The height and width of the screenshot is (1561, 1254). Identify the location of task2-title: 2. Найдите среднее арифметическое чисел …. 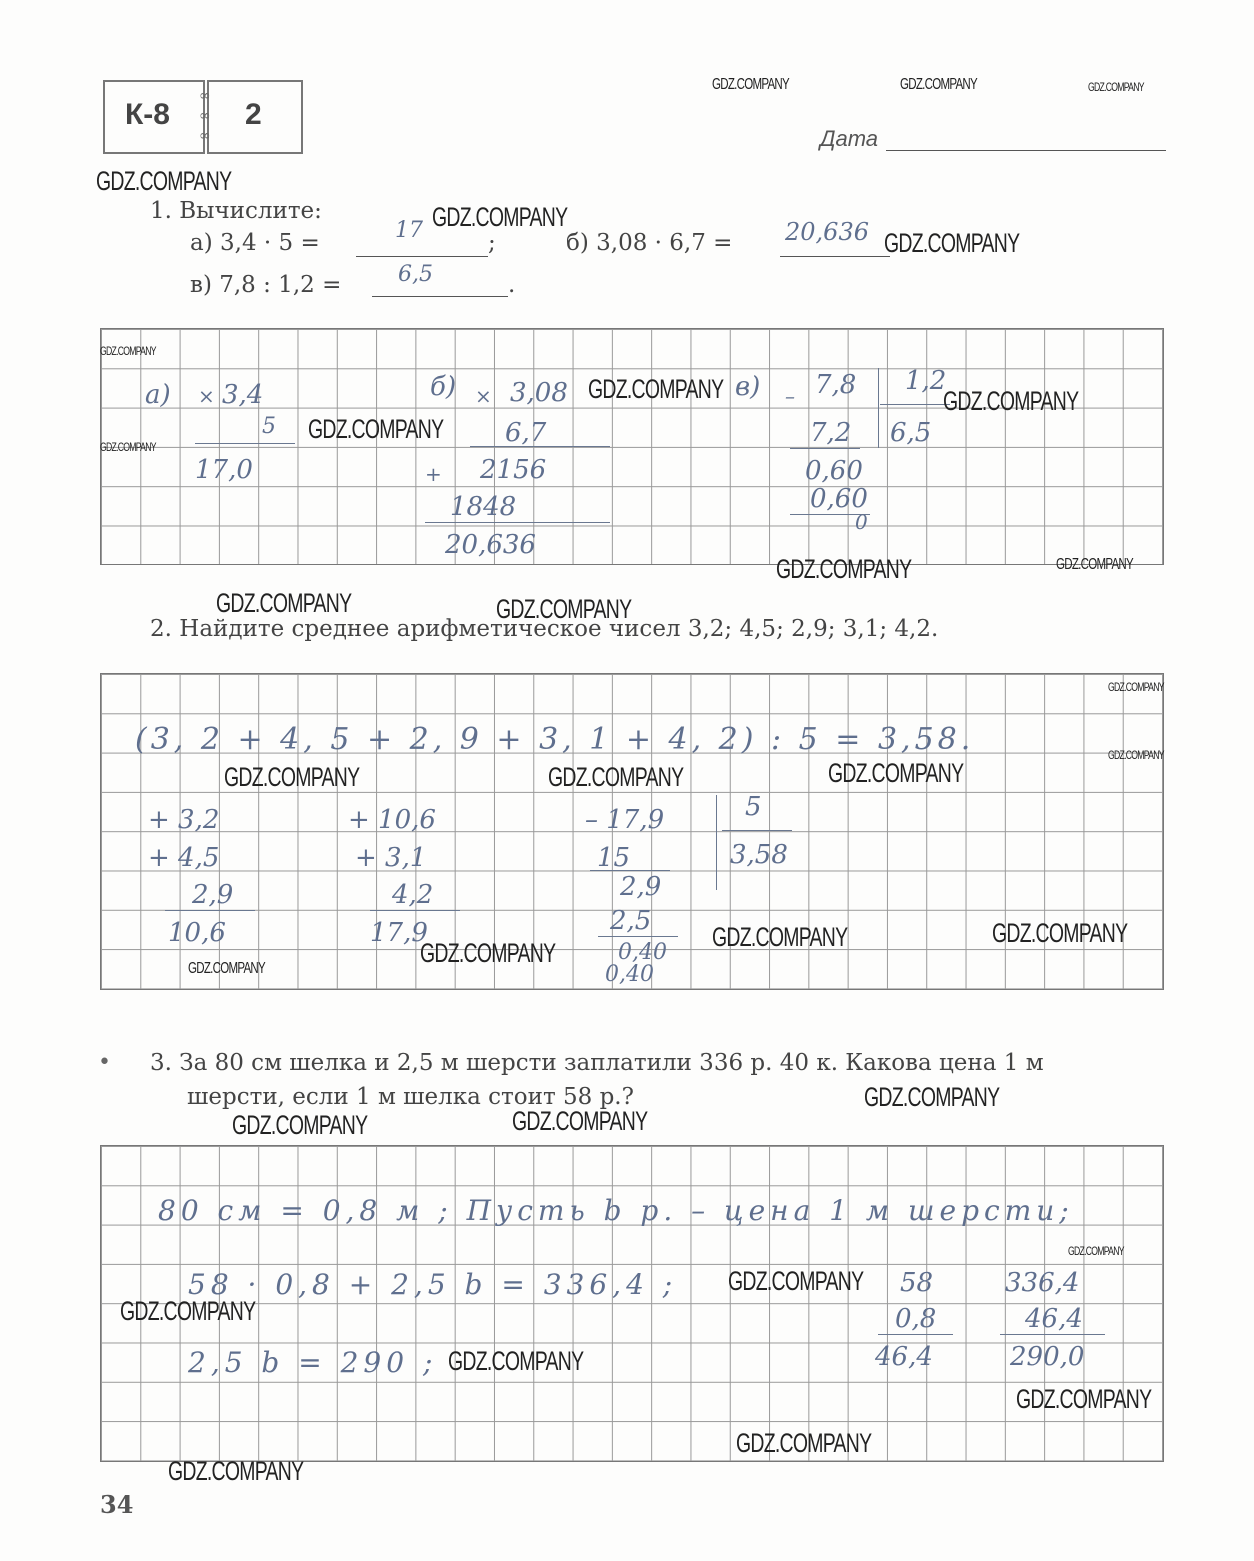
(544, 629).